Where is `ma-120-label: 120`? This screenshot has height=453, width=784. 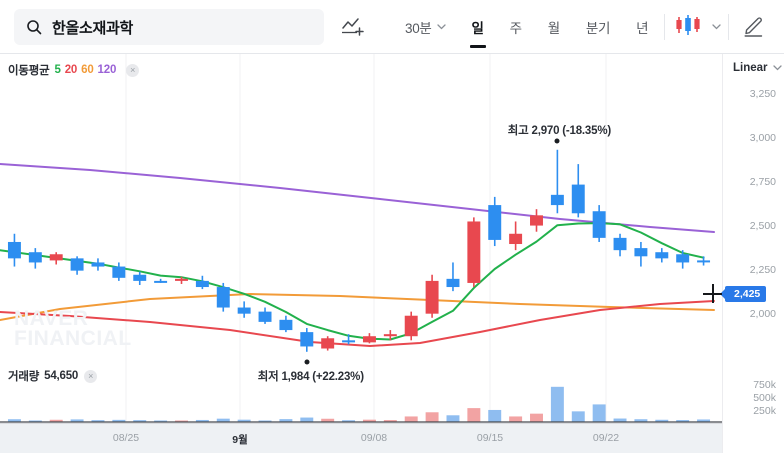 ma-120-label: 120 is located at coordinates (107, 70).